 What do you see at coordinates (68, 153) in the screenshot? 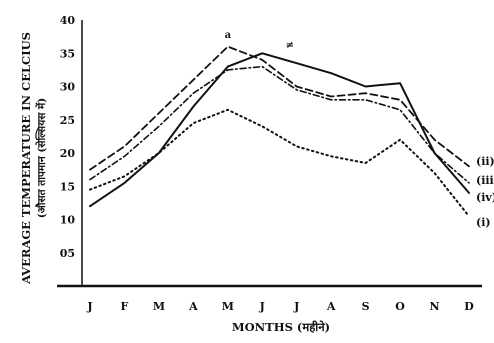
I see `y-tick-label: 20` at bounding box center [68, 153].